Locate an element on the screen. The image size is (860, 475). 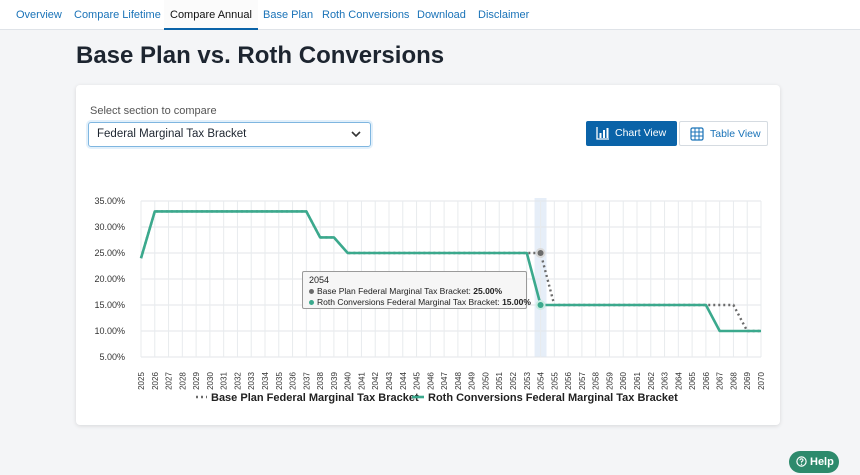
x-tick-label: 2030 is located at coordinates (210, 381).